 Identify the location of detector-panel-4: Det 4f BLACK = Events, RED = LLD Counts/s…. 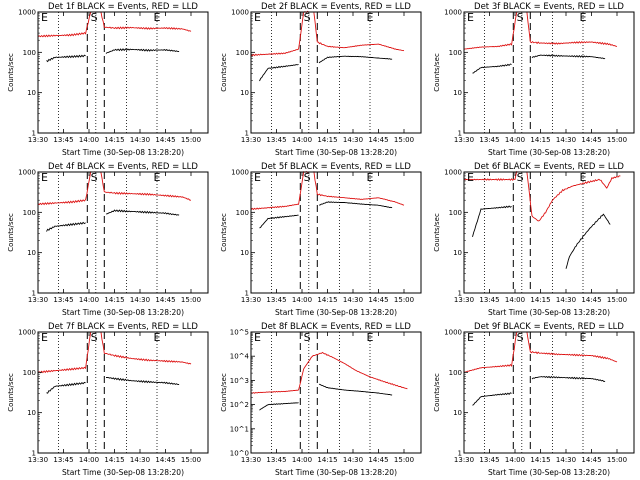
(106, 240).